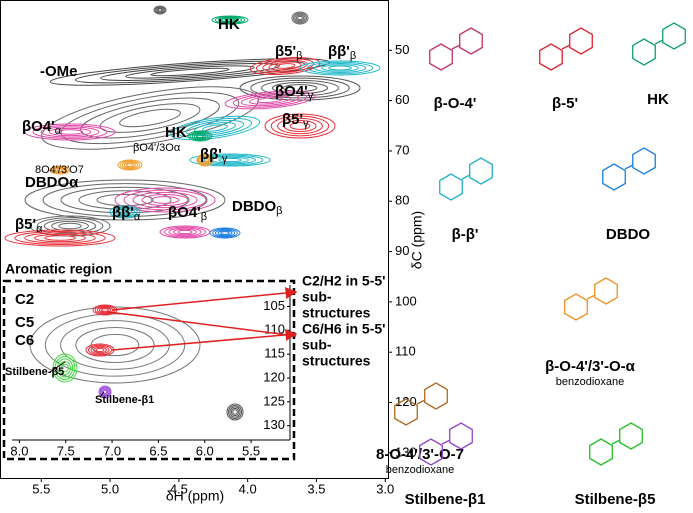  Describe the element at coordinates (157, 148) in the screenshot. I see `annotation: βO4'/3Oα` at that location.